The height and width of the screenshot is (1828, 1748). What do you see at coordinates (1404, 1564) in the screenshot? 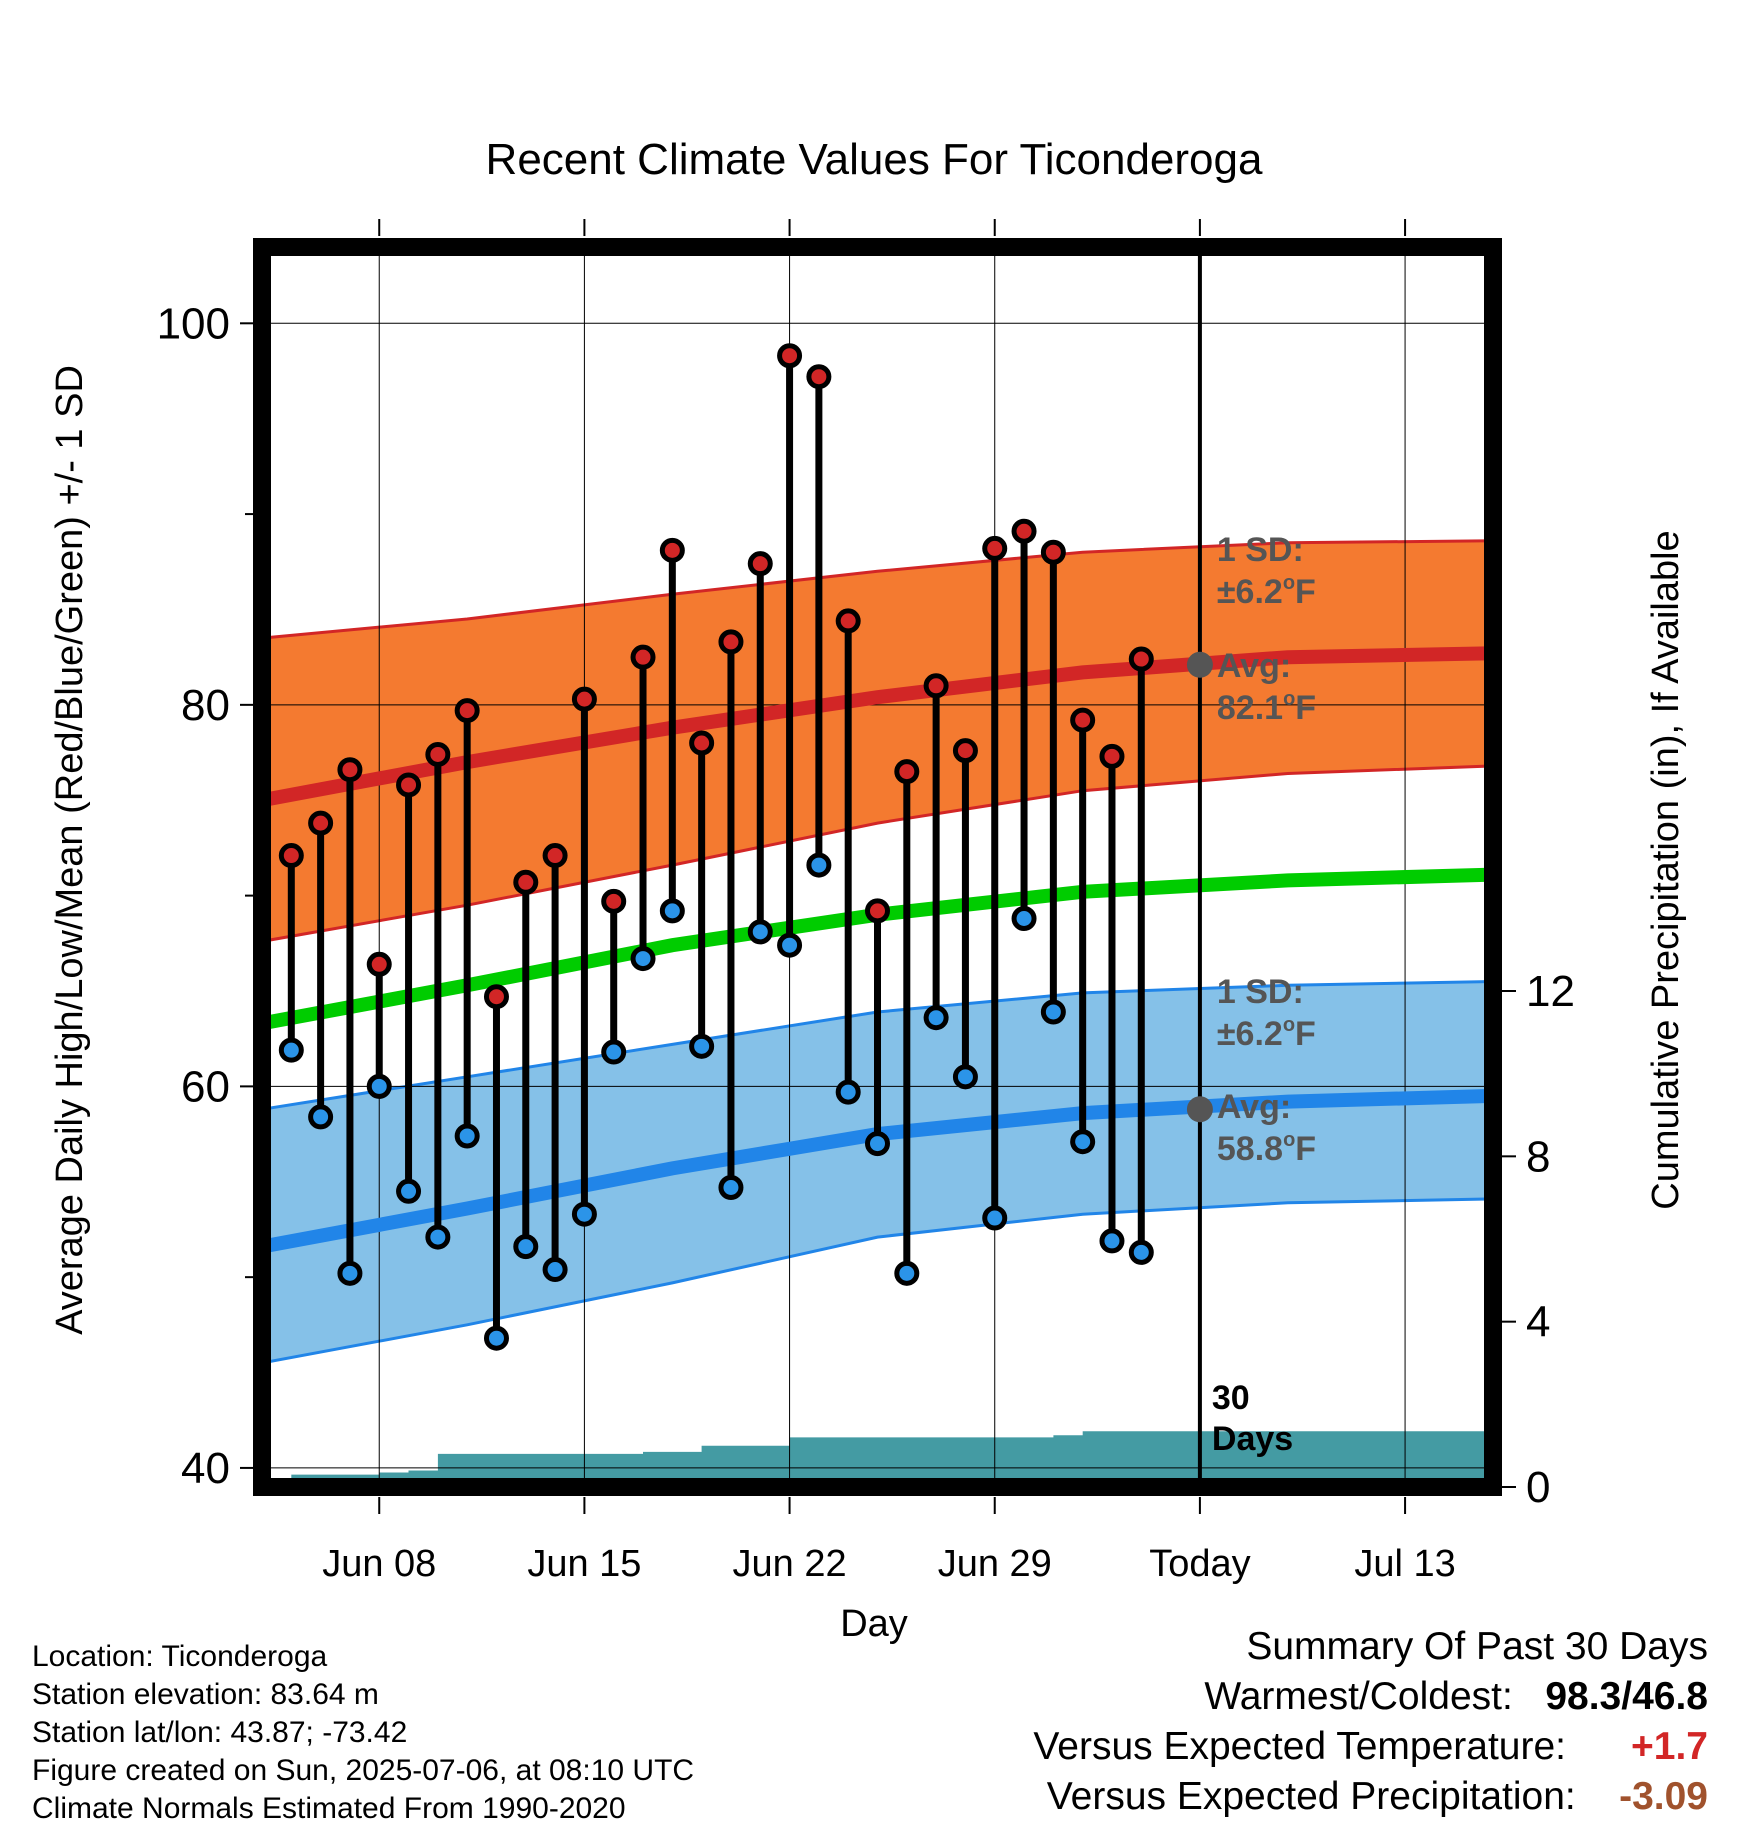
I see `x-tick-label-jul-13: Jul 13` at bounding box center [1404, 1564].